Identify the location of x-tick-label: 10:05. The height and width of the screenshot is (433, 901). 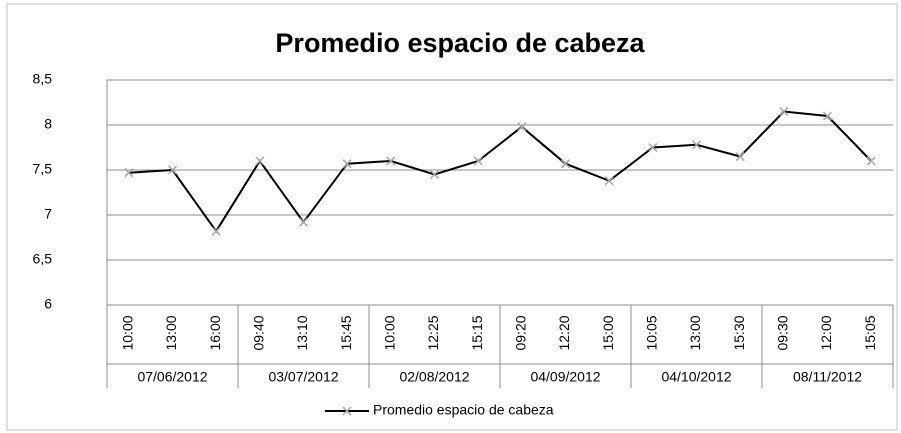
(652, 332).